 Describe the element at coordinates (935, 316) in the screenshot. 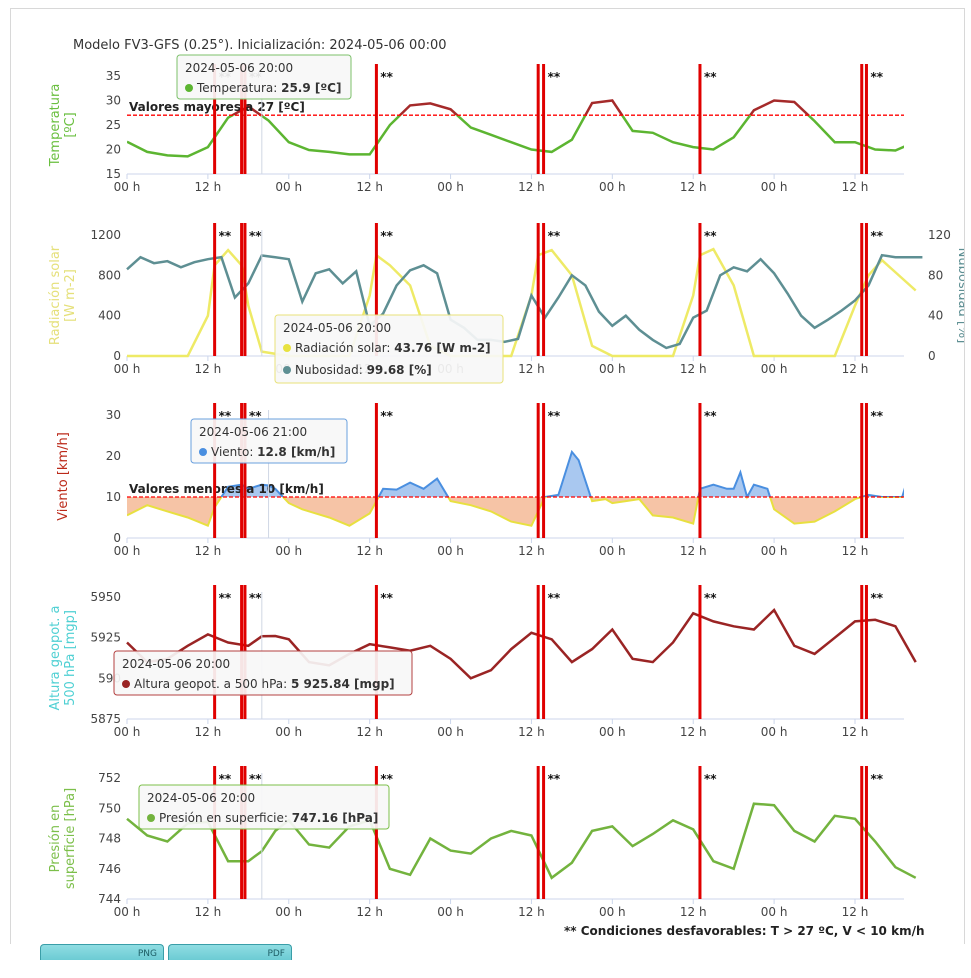

I see `y2-tick-label: 40` at that location.